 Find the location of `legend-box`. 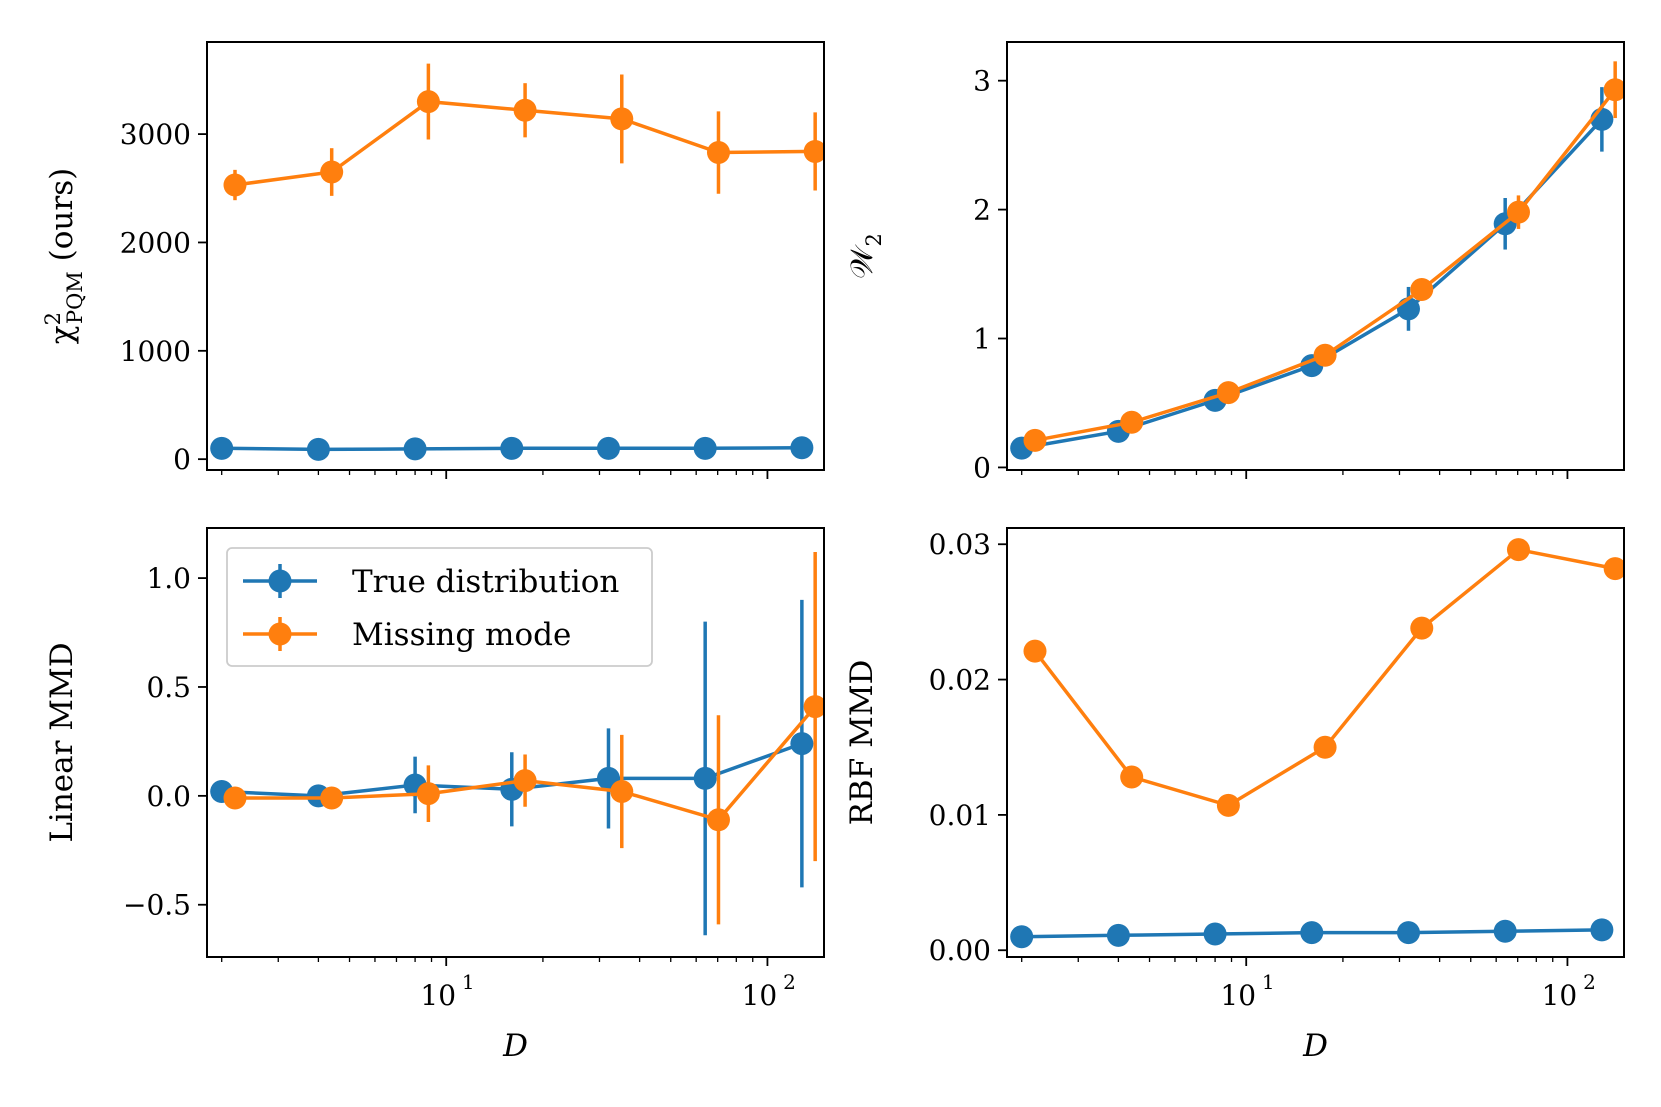

legend-box is located at coordinates (439, 607).